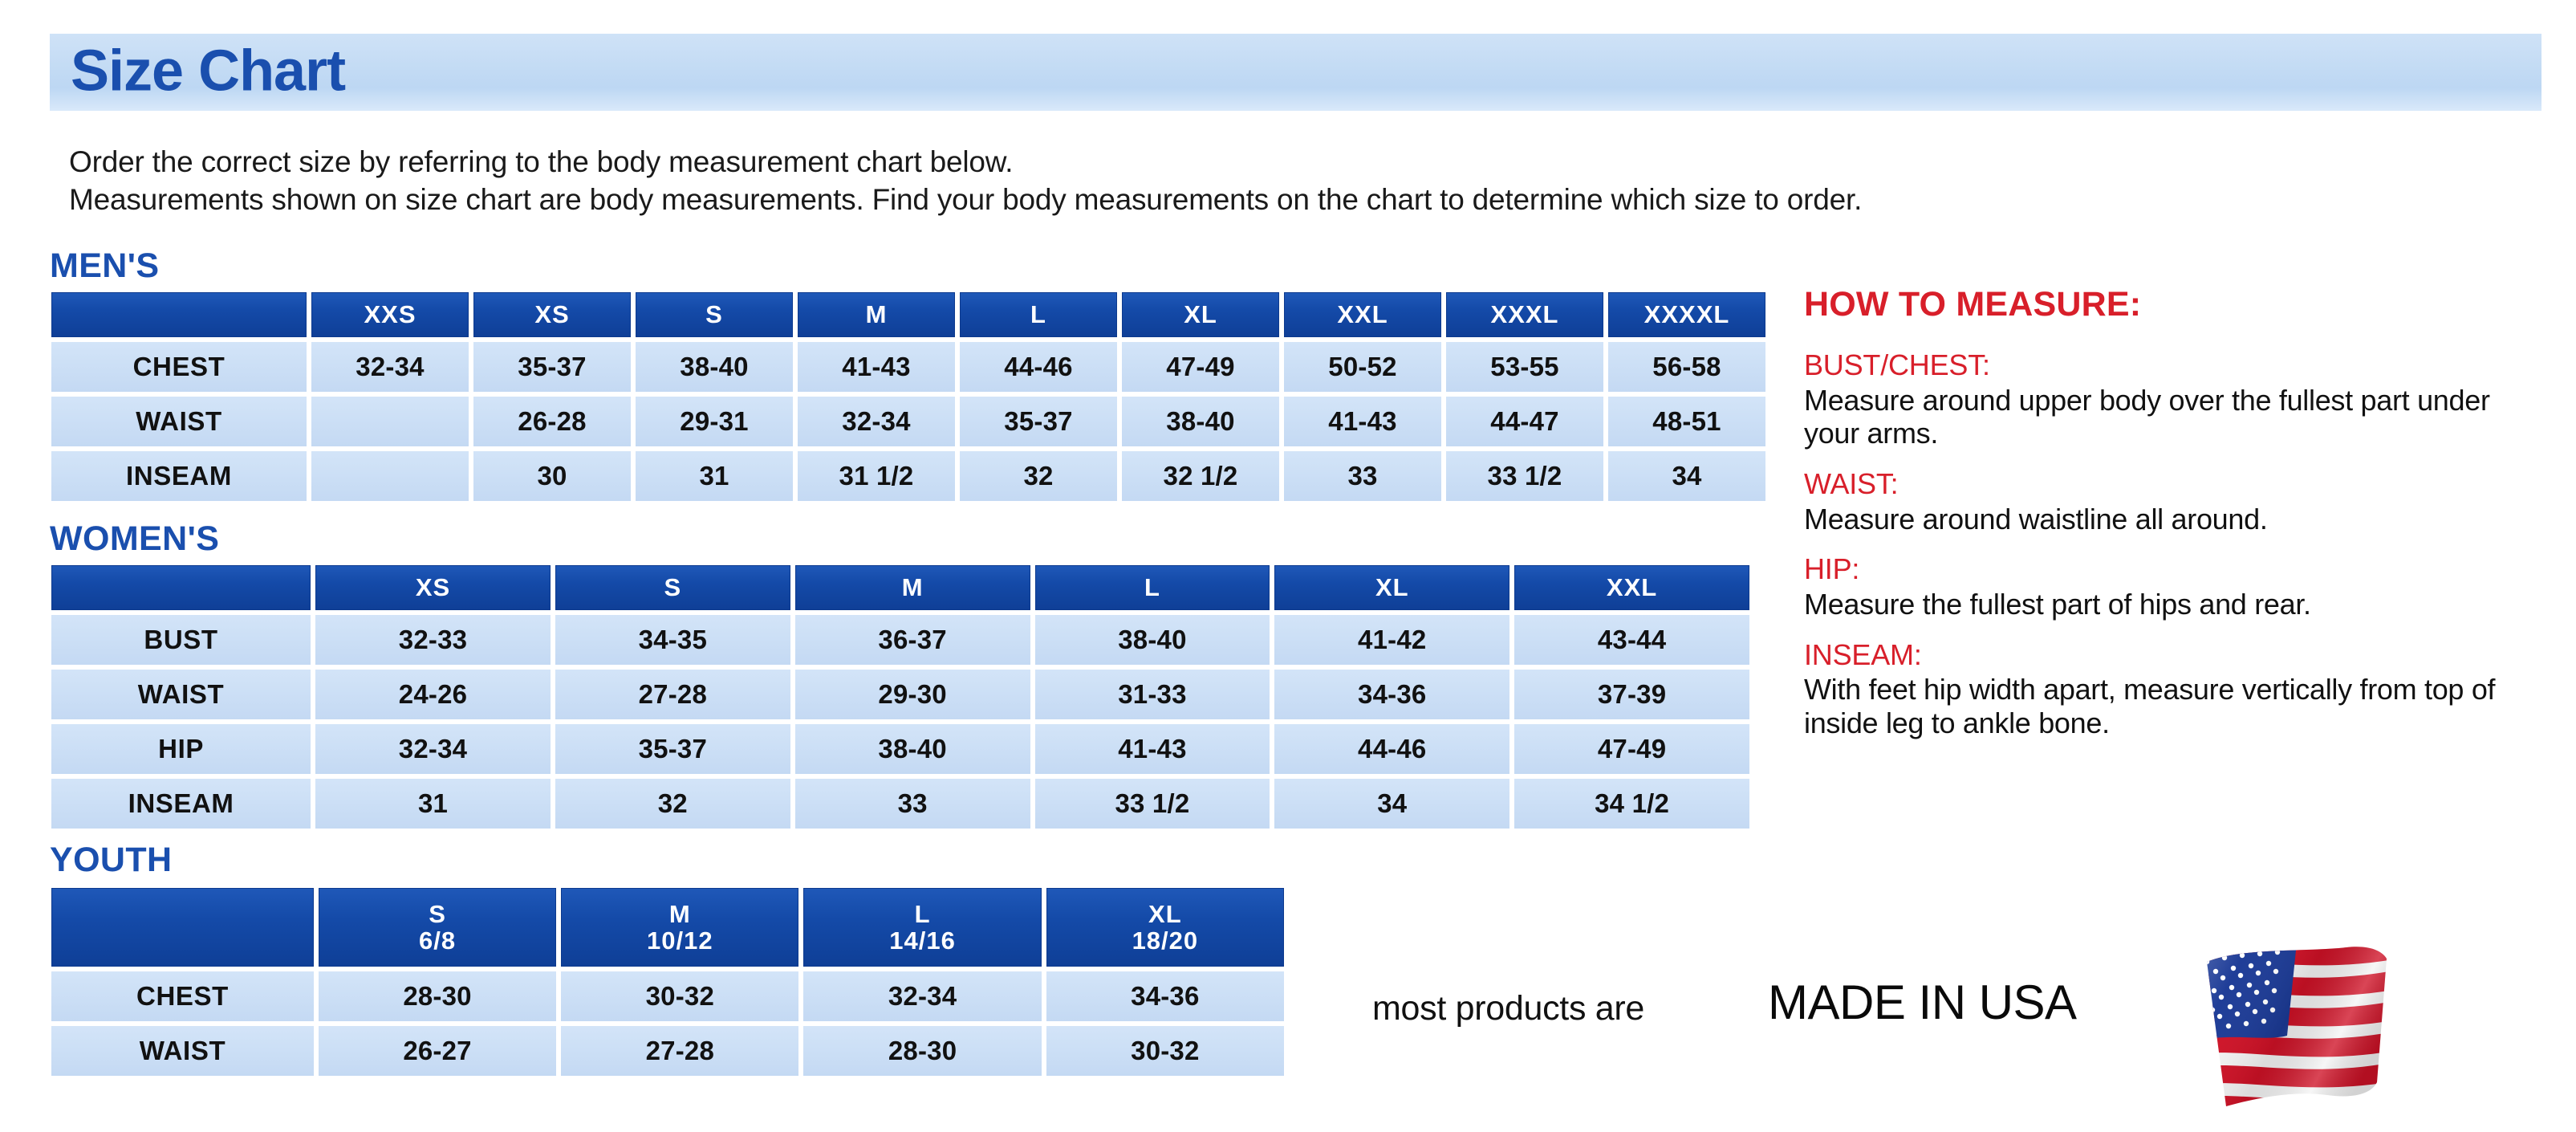 The image size is (2576, 1132). What do you see at coordinates (1962, 1034) in the screenshot?
I see `made-in-usa-row: most products are MADE IN USA` at bounding box center [1962, 1034].